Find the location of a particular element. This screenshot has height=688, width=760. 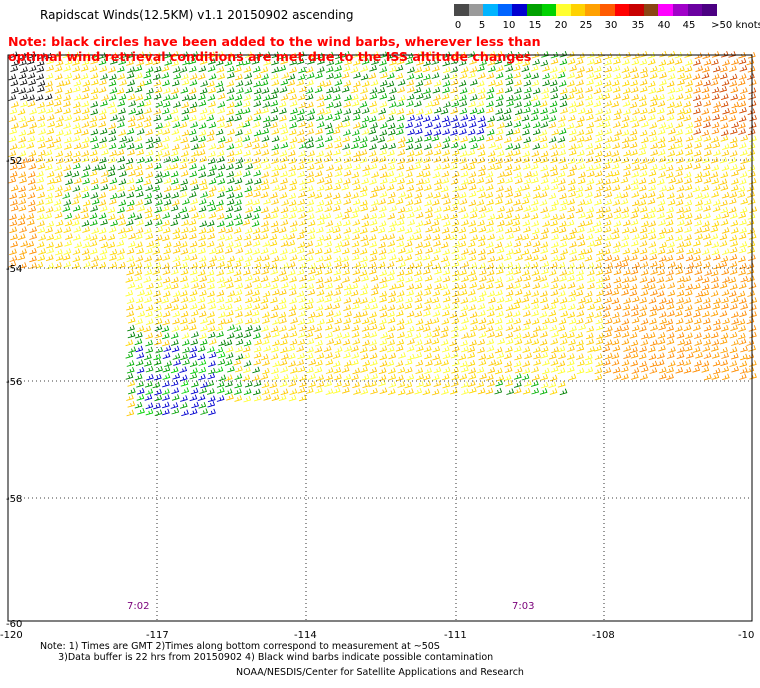

latitude-label: -58 is located at coordinates (14, 499).